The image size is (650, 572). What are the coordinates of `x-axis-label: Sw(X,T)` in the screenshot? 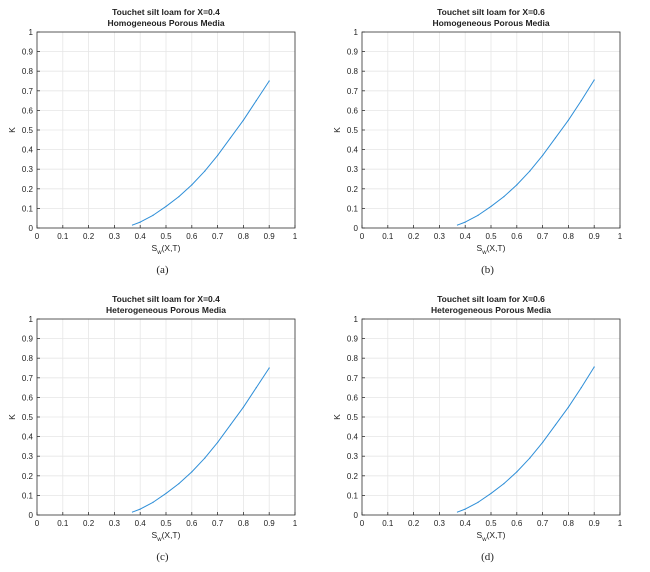 It's located at (166, 249).